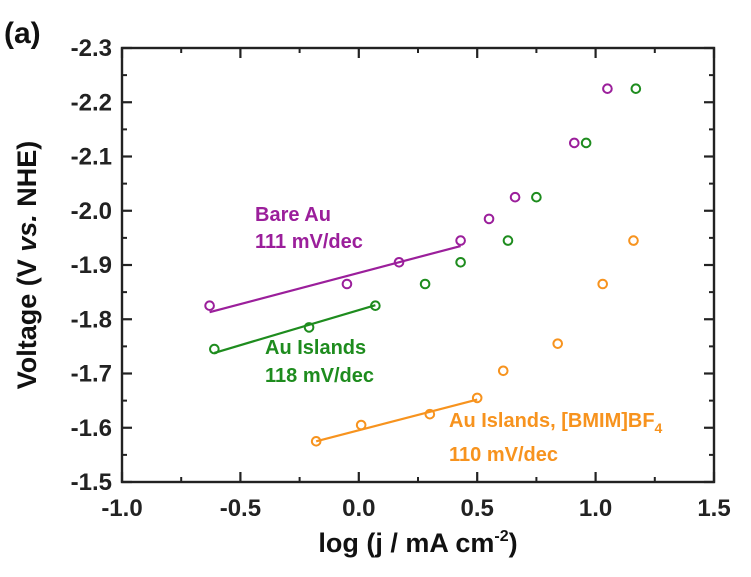  What do you see at coordinates (91, 102) in the screenshot?
I see `y-tick-label: -2.2` at bounding box center [91, 102].